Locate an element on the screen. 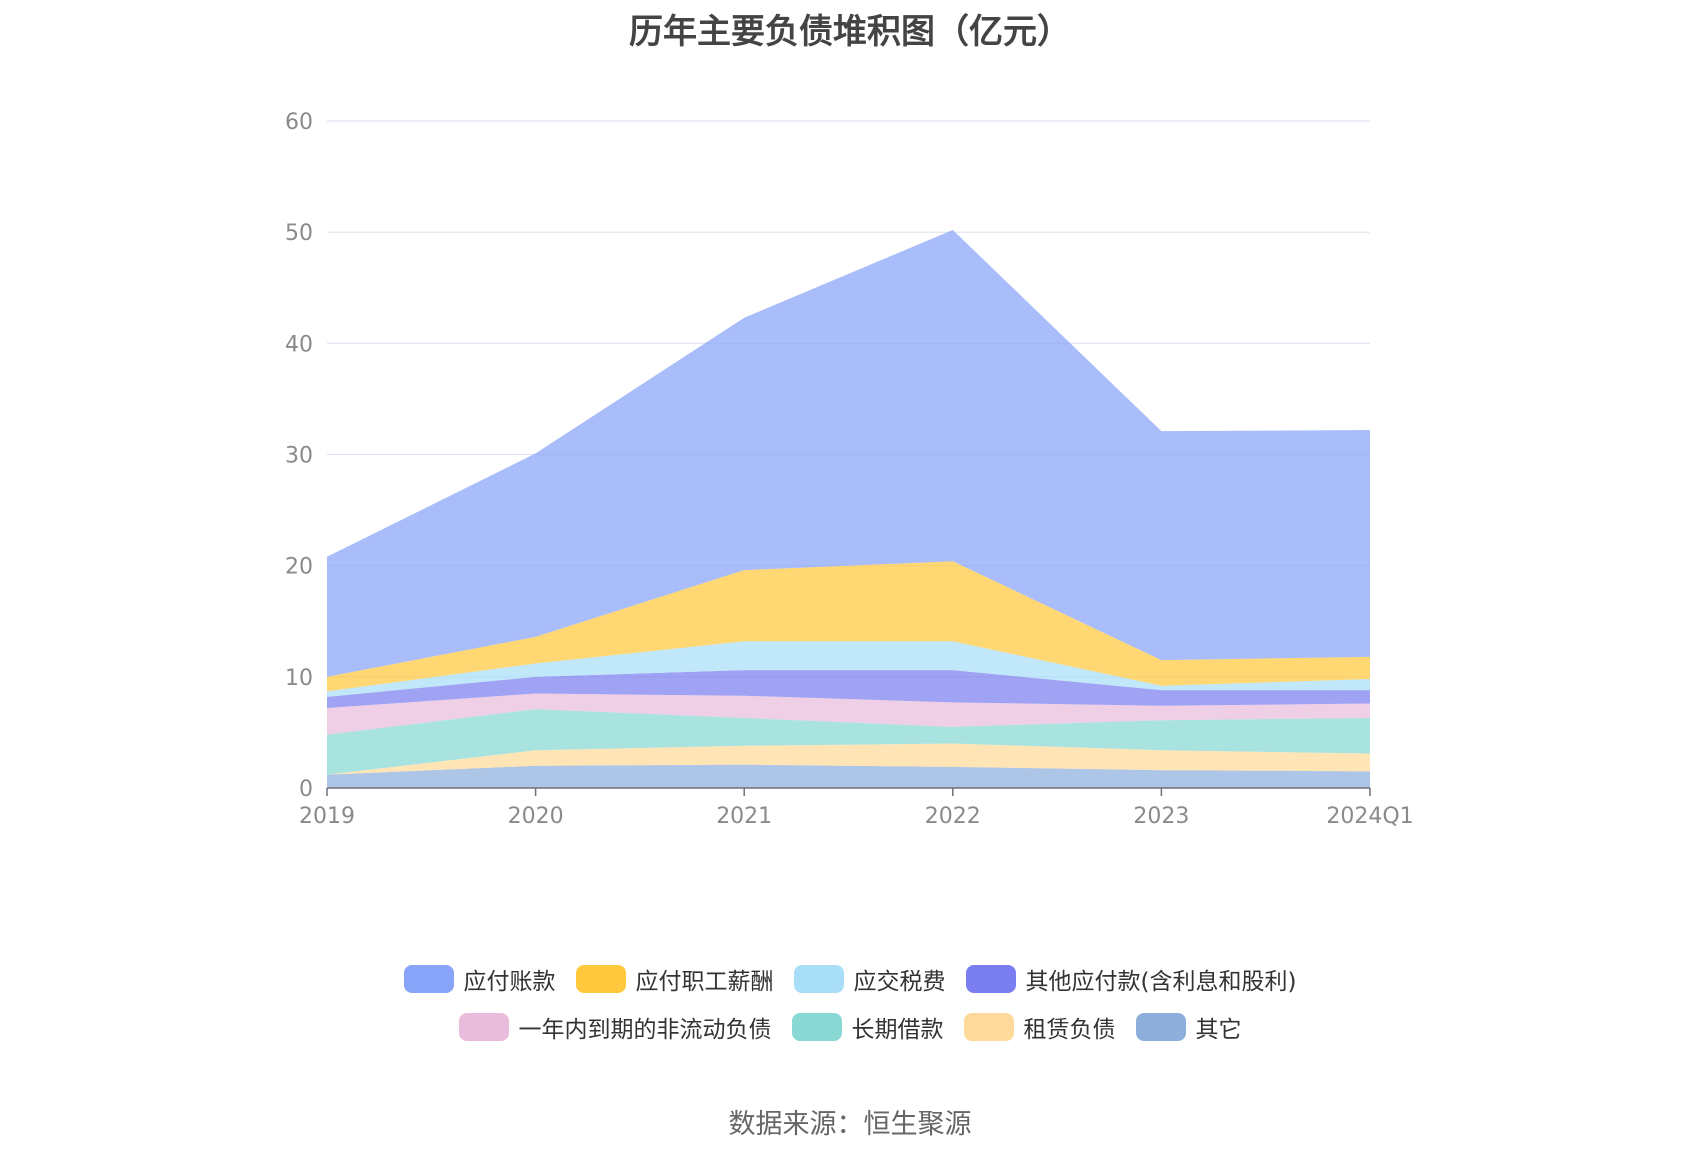  legend-item: 租赁负债 is located at coordinates (1039, 1027).